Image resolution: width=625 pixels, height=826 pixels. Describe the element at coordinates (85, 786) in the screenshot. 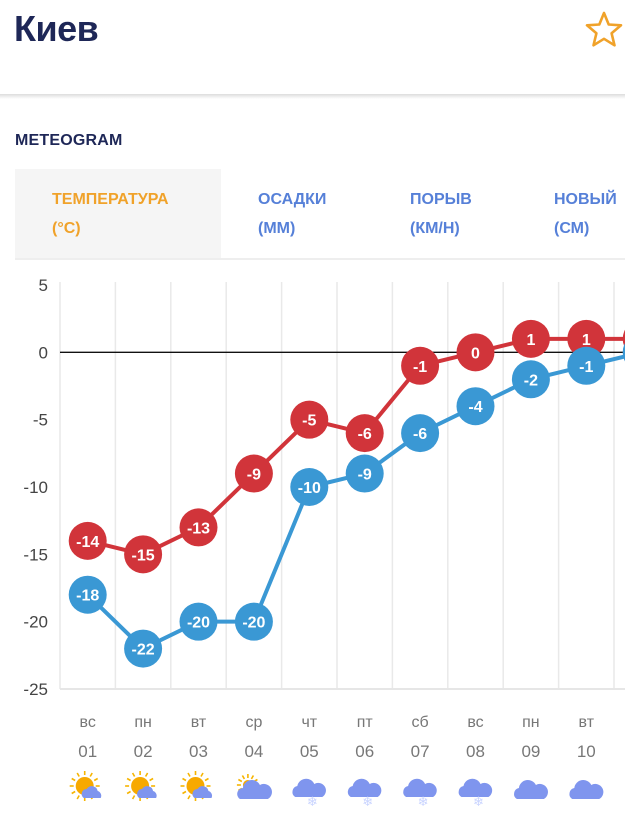

I see `sun-cloud-icon` at that location.